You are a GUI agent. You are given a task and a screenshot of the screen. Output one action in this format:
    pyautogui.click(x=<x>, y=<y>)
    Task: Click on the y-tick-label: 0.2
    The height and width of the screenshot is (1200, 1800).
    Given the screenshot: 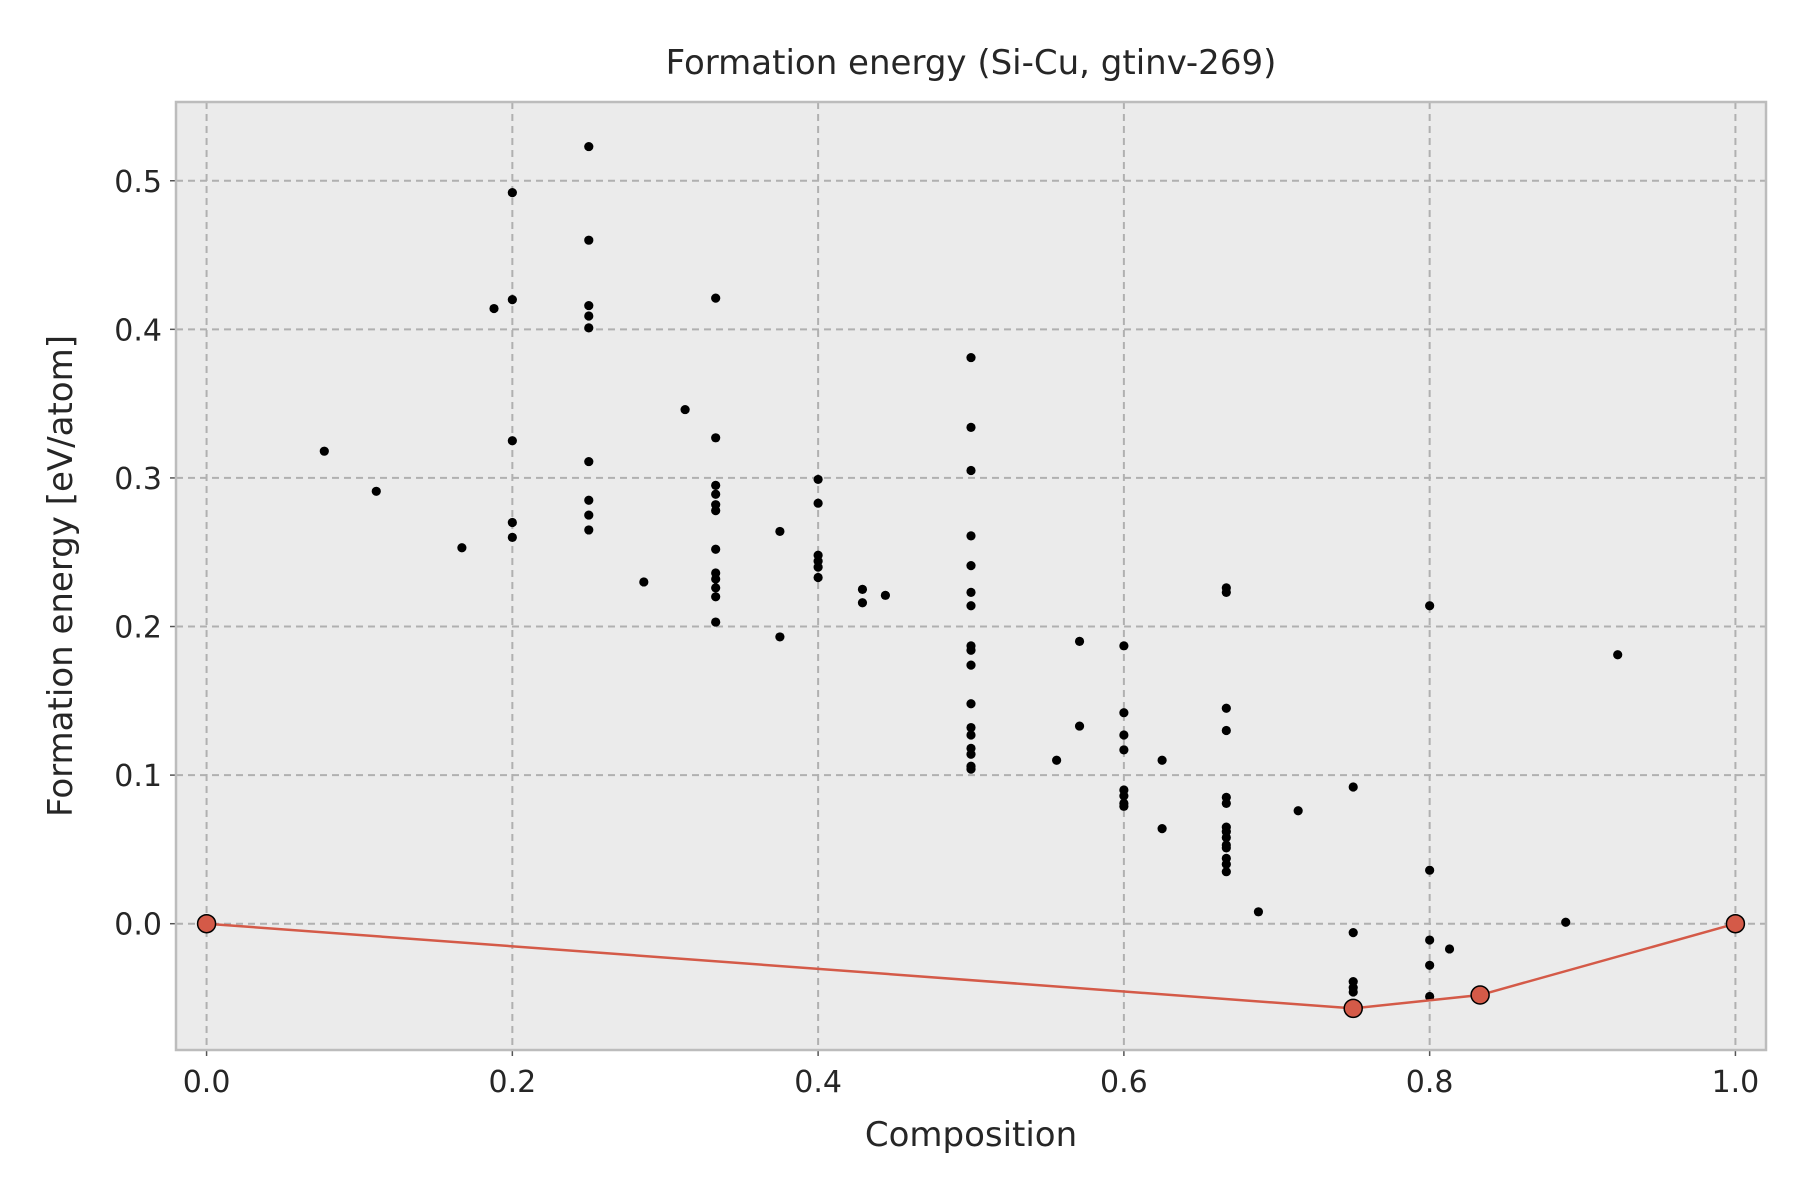 What is the action you would take?
    pyautogui.click(x=138, y=628)
    